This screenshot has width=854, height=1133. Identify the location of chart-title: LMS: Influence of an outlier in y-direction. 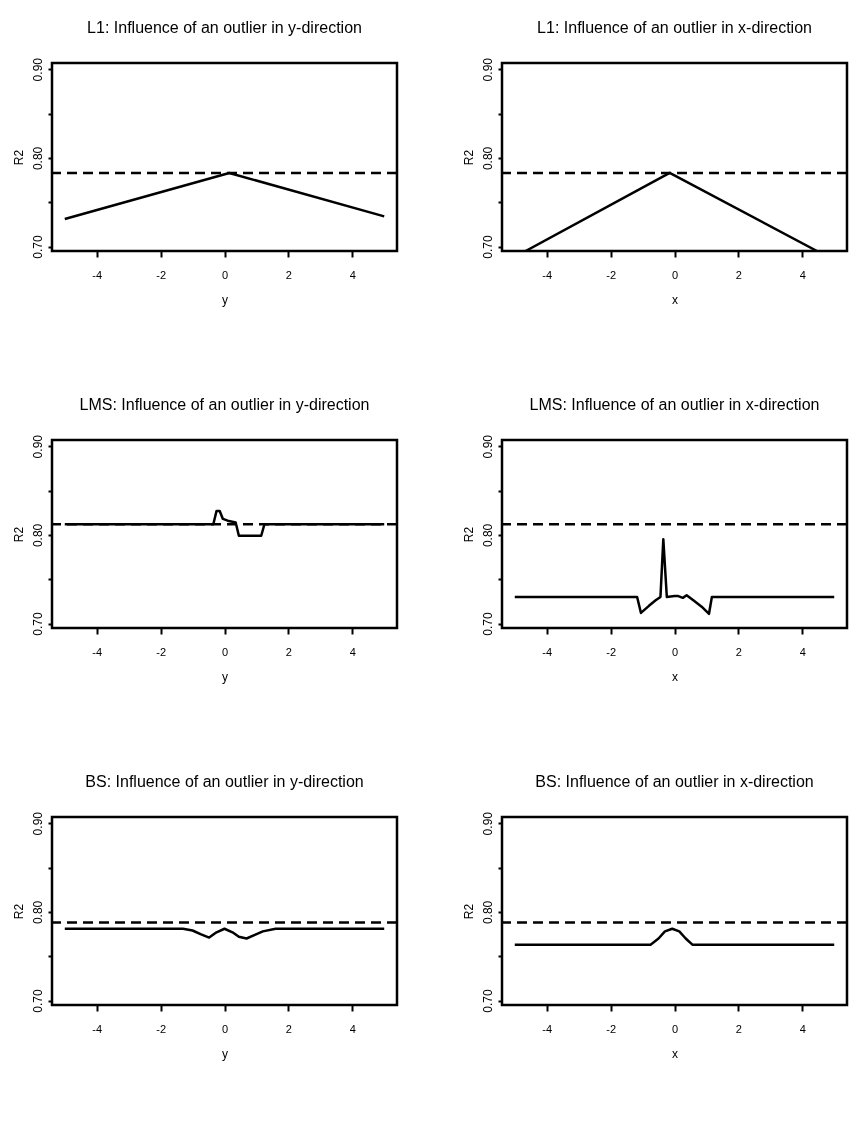
(224, 404).